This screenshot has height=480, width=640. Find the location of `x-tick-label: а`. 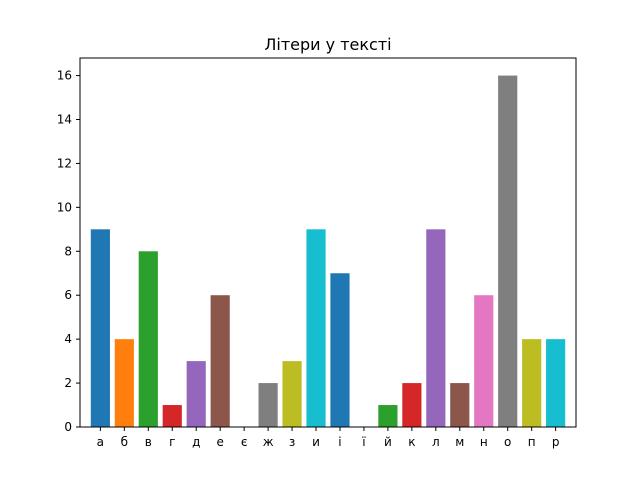

x-tick-label: а is located at coordinates (100, 442).